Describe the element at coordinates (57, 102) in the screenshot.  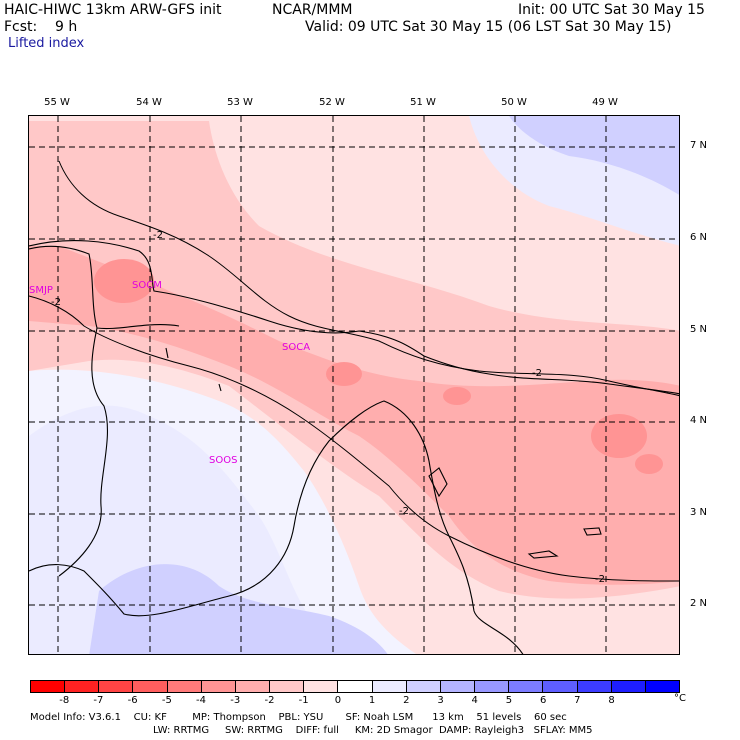
I see `lon-label: 55 W` at that location.